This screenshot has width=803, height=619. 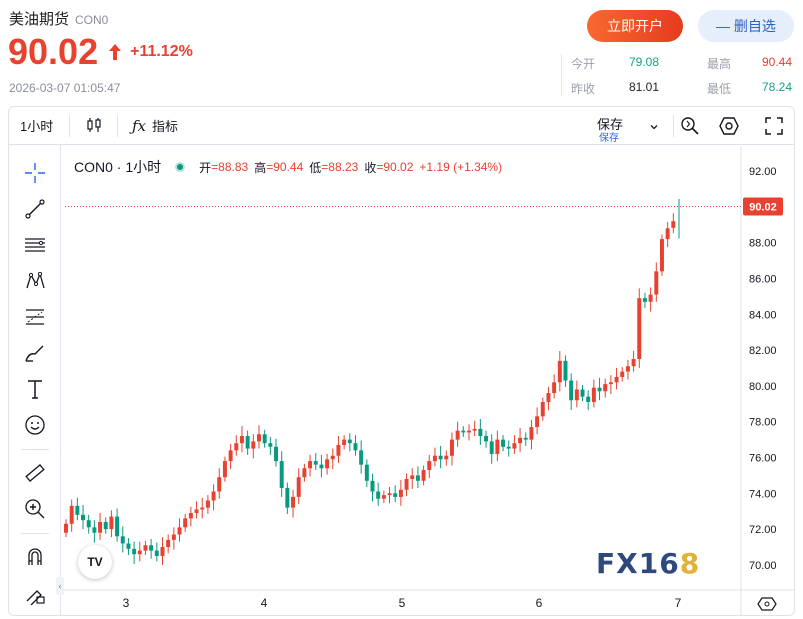 What do you see at coordinates (35, 593) in the screenshot?
I see `lock-draw-icon` at bounding box center [35, 593].